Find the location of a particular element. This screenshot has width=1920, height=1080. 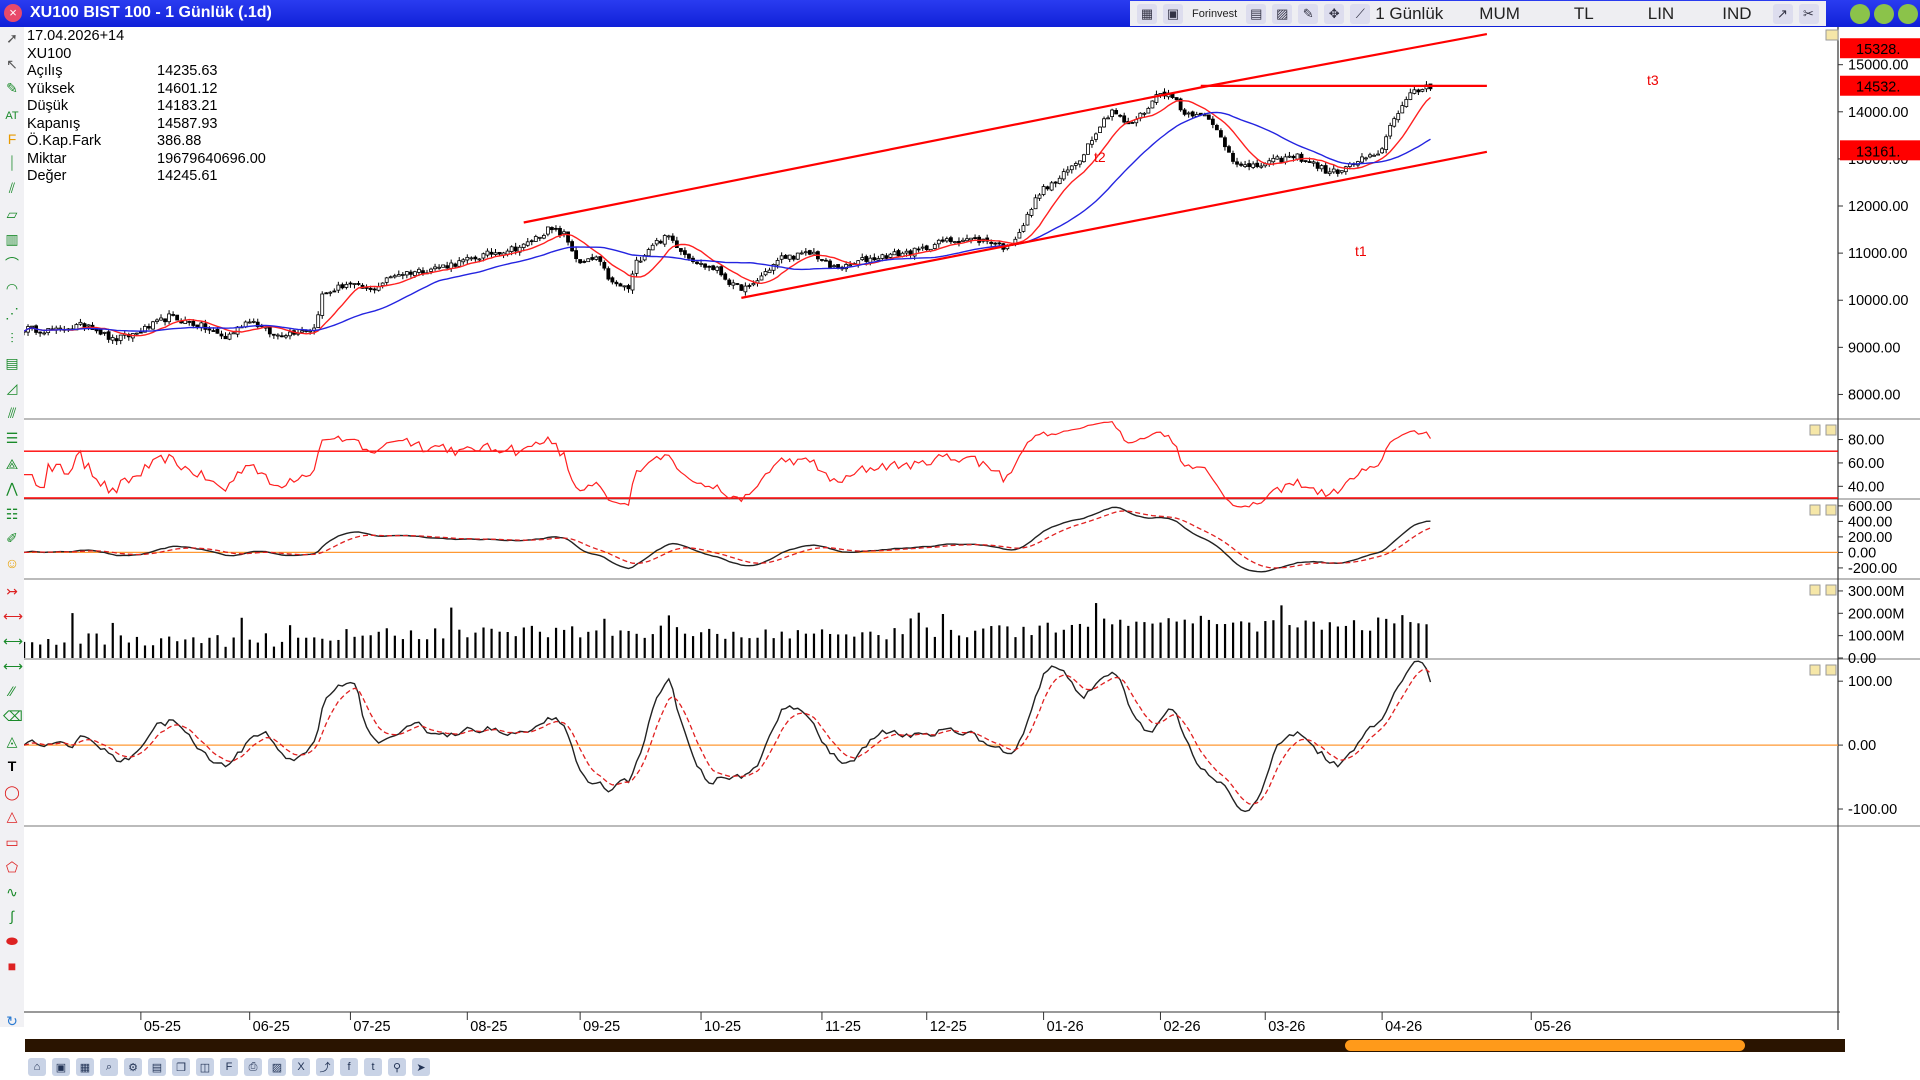

smiley-icon: ☺ is located at coordinates (12, 563).